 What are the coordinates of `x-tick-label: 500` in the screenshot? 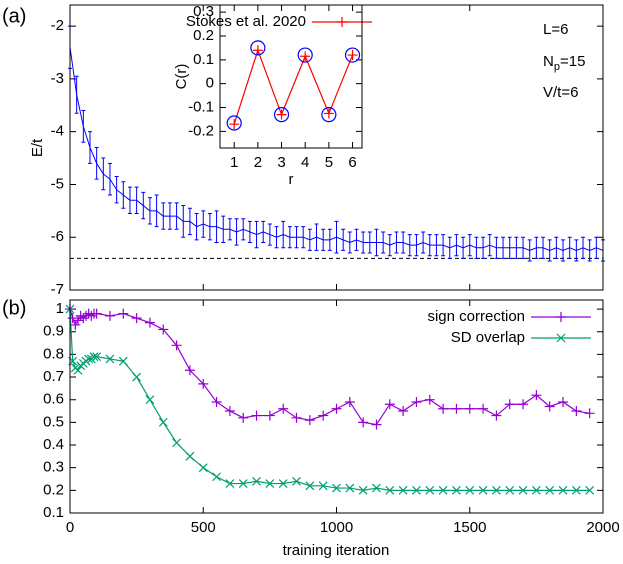 It's located at (203, 527).